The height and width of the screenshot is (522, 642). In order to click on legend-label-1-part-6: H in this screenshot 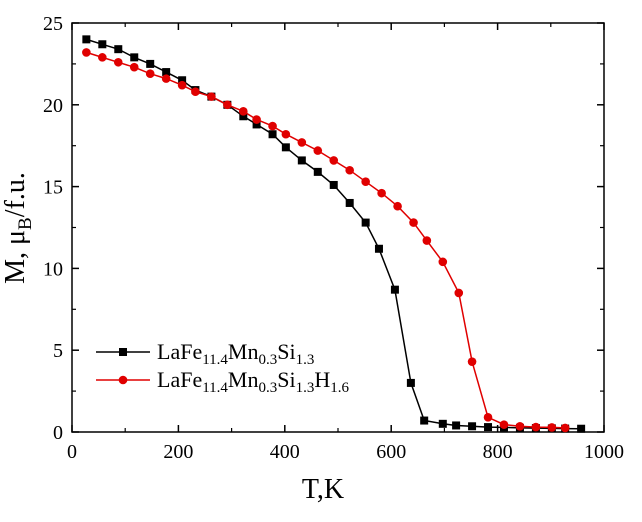, I will do `click(322, 379)`.